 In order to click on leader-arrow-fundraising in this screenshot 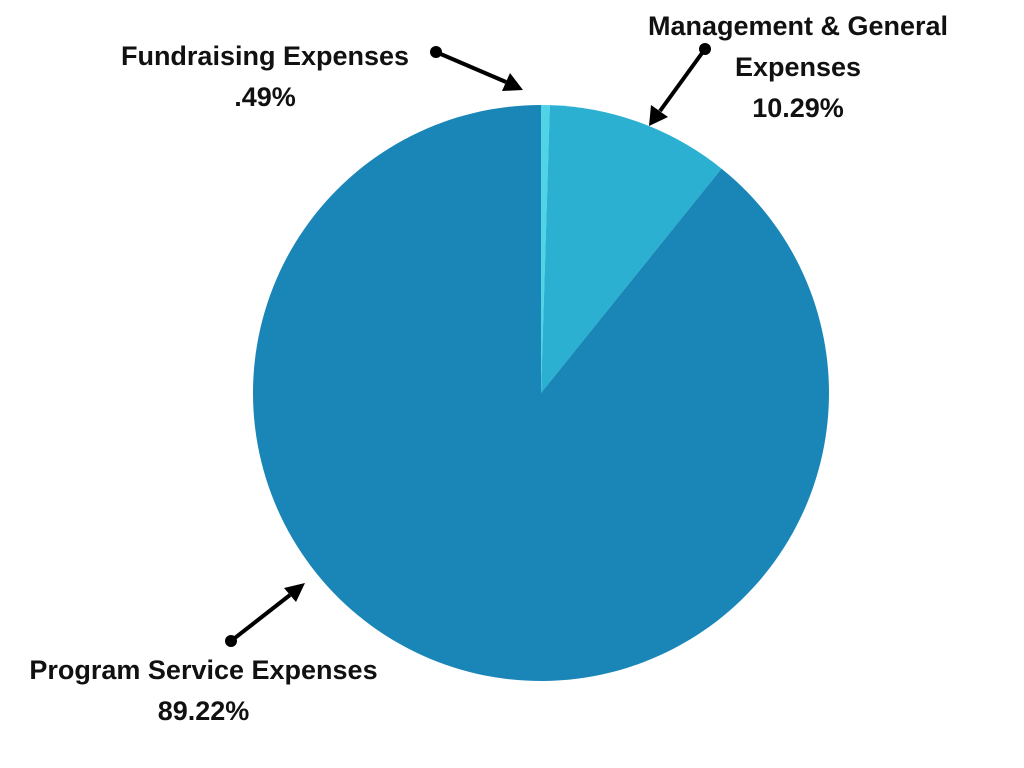, I will do `click(476, 68)`.